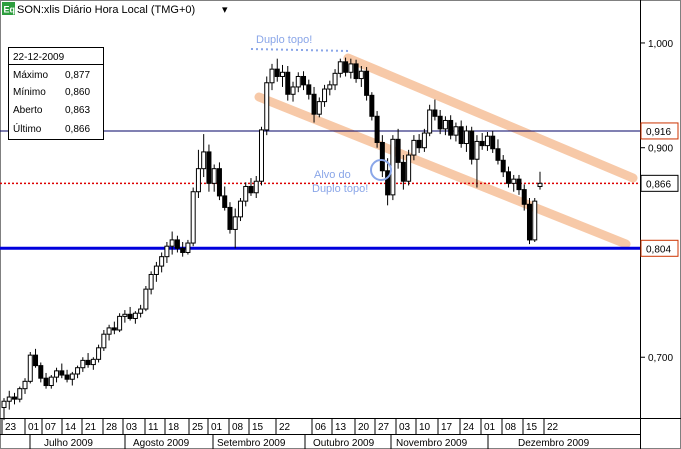 Image resolution: width=681 pixels, height=449 pixels. Describe the element at coordinates (225, 10) in the screenshot. I see `title-menu-arrow: ▾` at that location.